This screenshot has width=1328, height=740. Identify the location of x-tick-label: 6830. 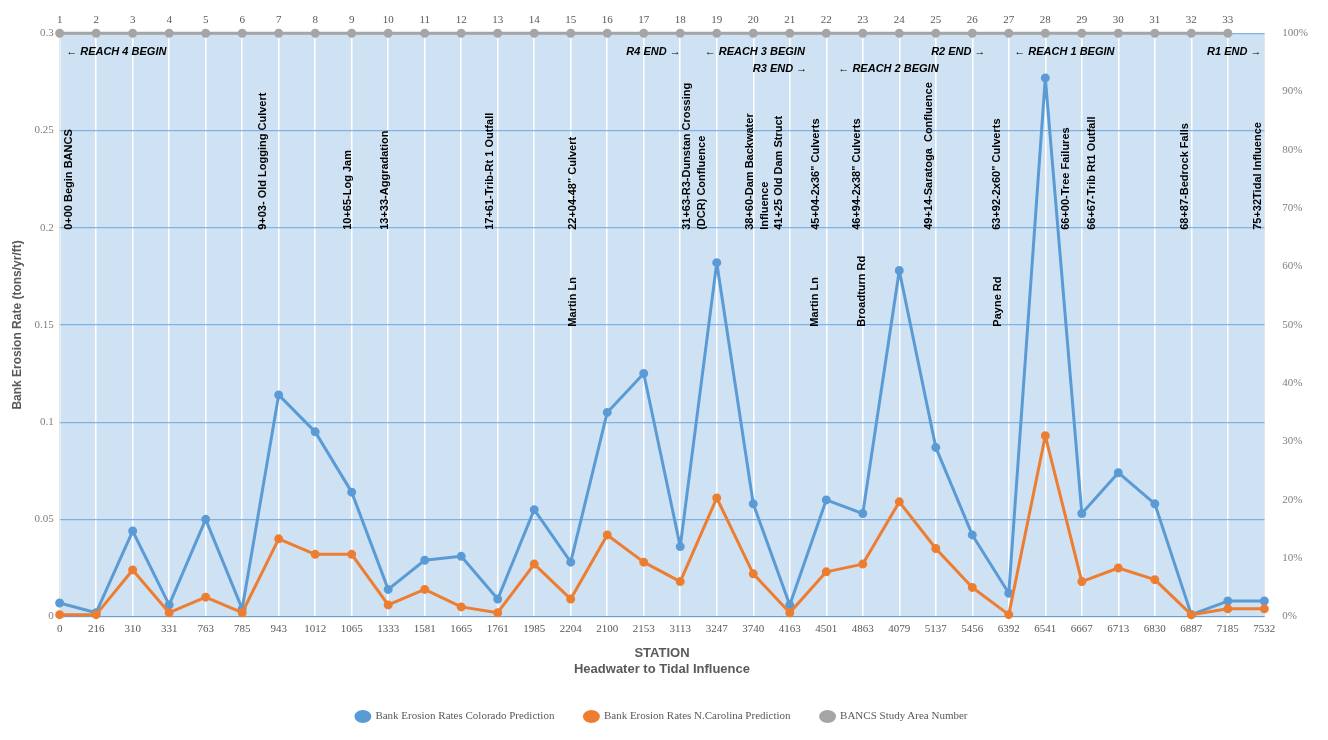
(1155, 628).